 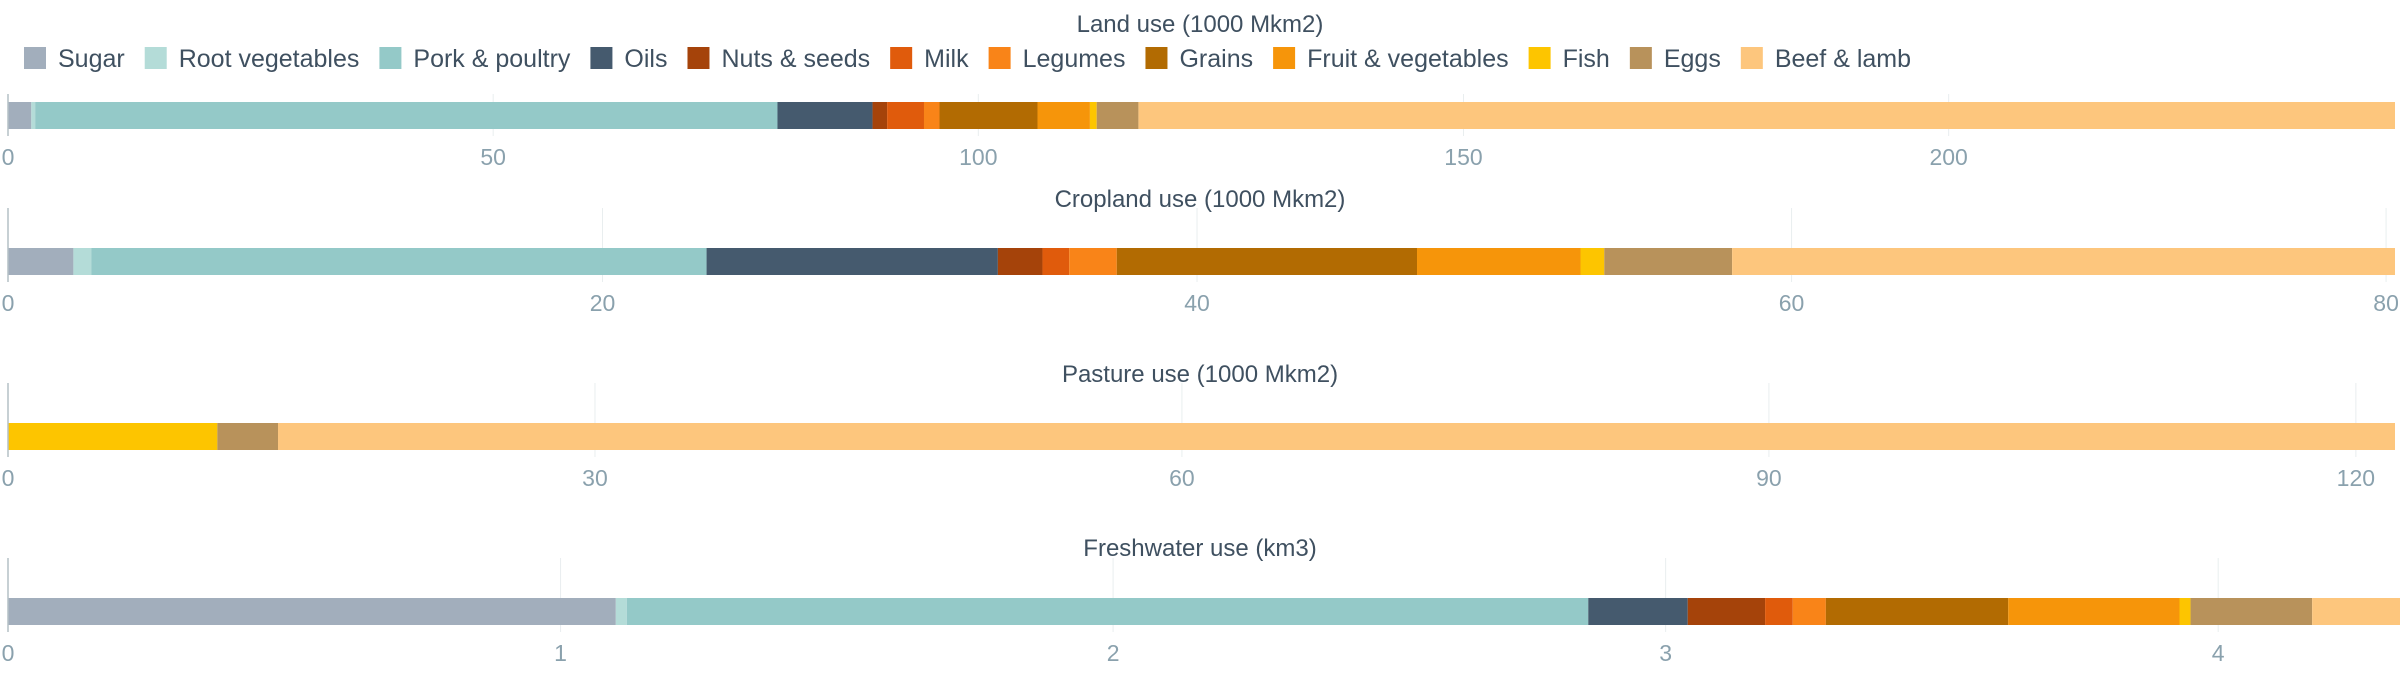 I want to click on legend-item-pork-and-poultry: Pork & poultry, so click(x=475, y=59).